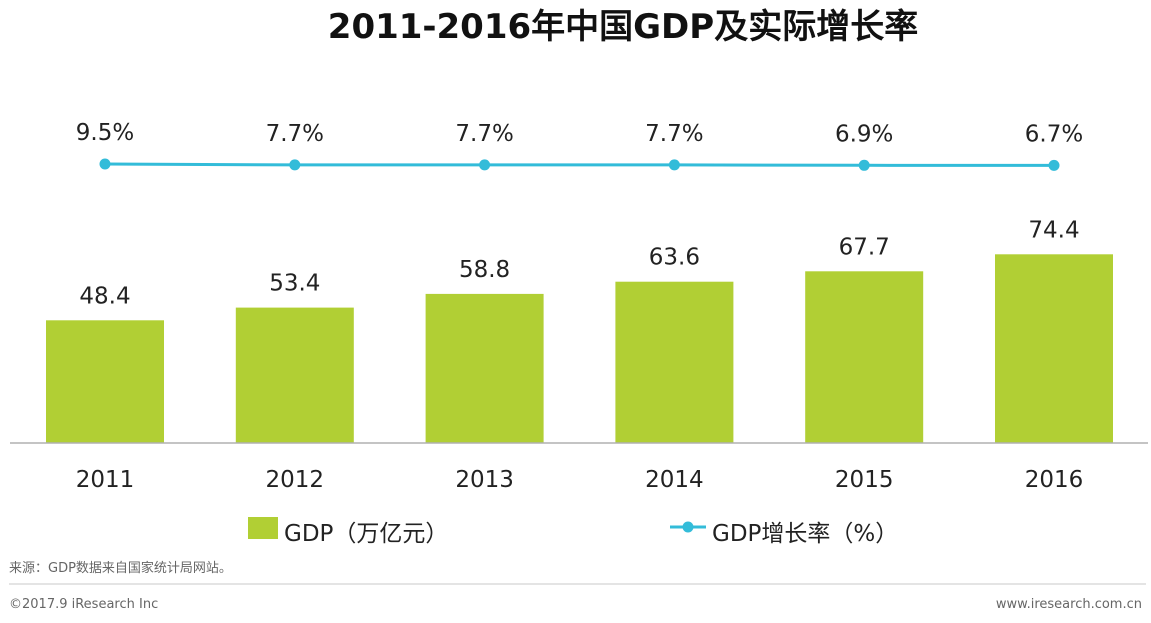 This screenshot has width=1151, height=623. What do you see at coordinates (120, 568) in the screenshot?
I see `source-note: 来源：GDP数据来自国家统计局网站。` at bounding box center [120, 568].